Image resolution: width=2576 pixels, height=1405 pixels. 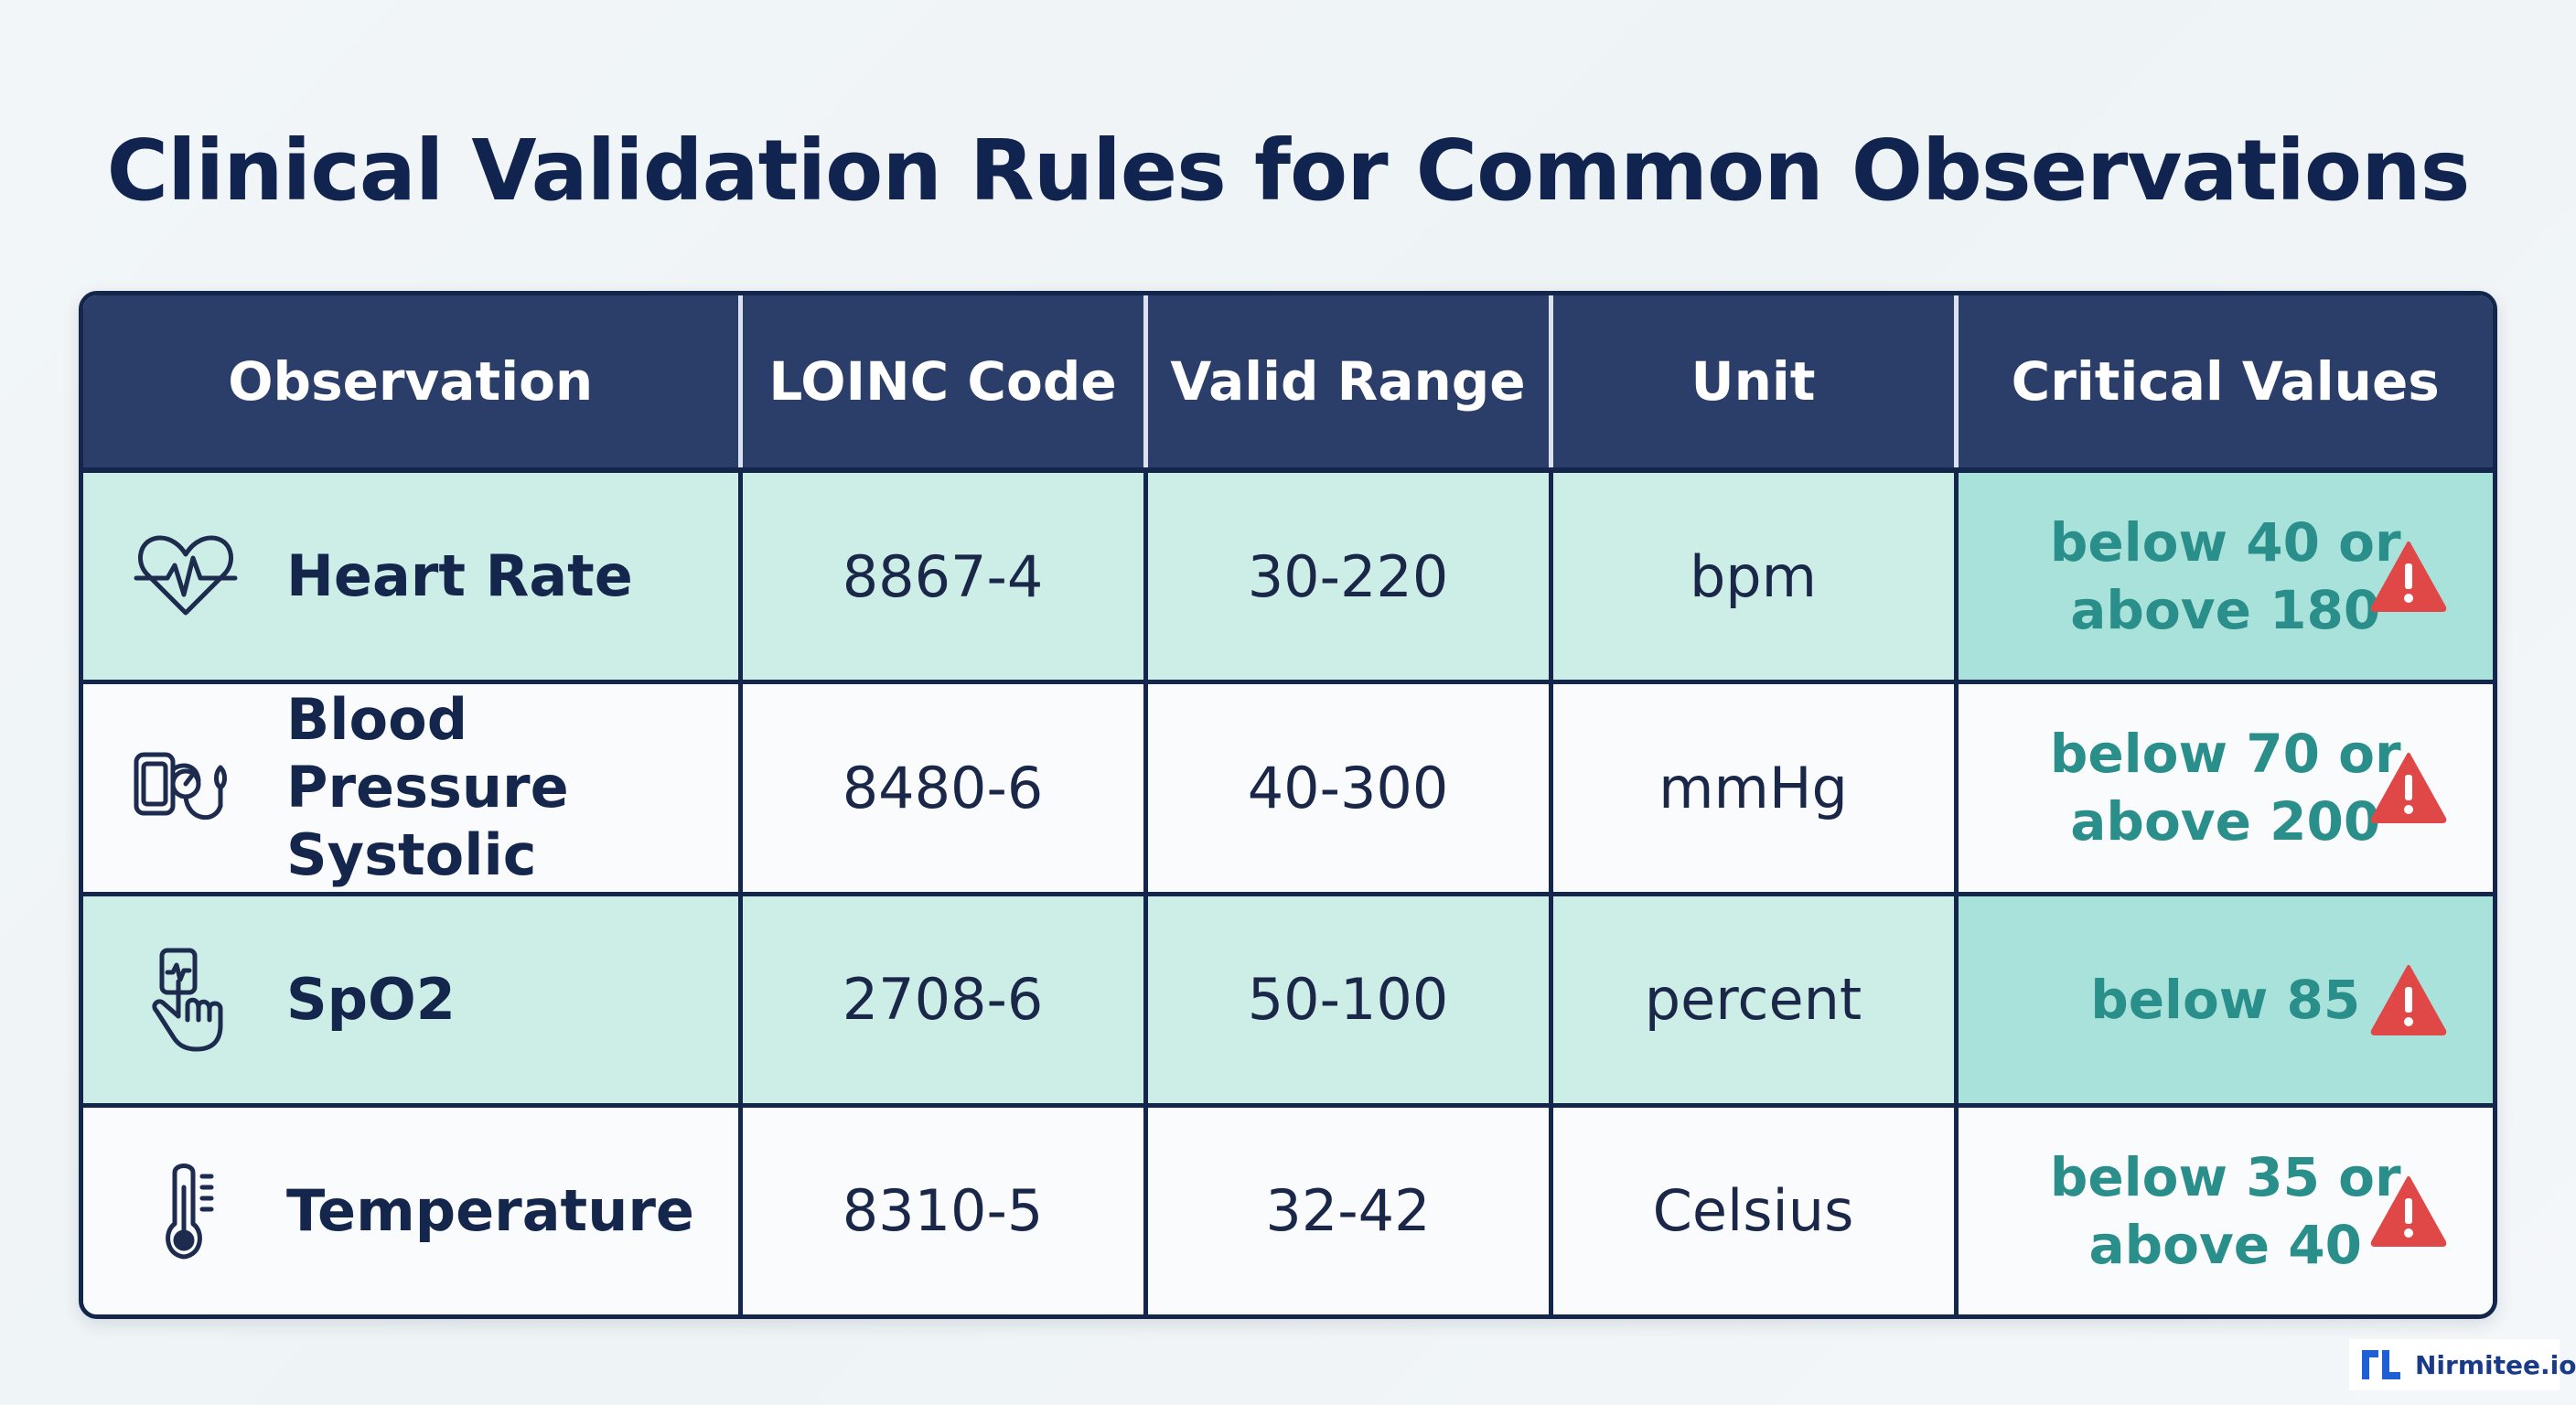 What do you see at coordinates (1755, 787) in the screenshot?
I see `unit-cell: mmHg` at bounding box center [1755, 787].